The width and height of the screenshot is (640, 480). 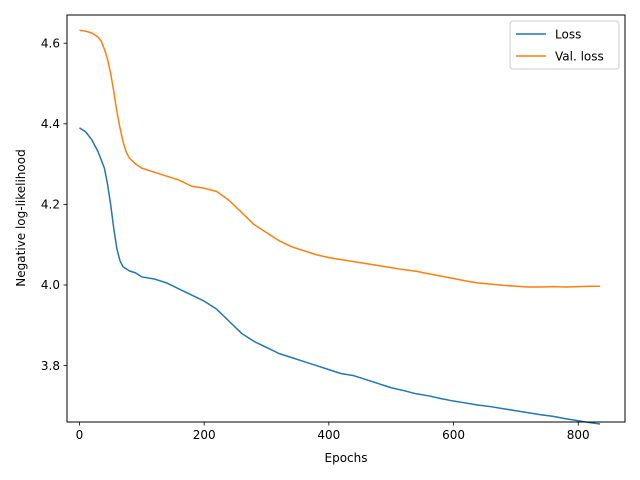 I want to click on x-tick-label: 800, so click(x=578, y=435).